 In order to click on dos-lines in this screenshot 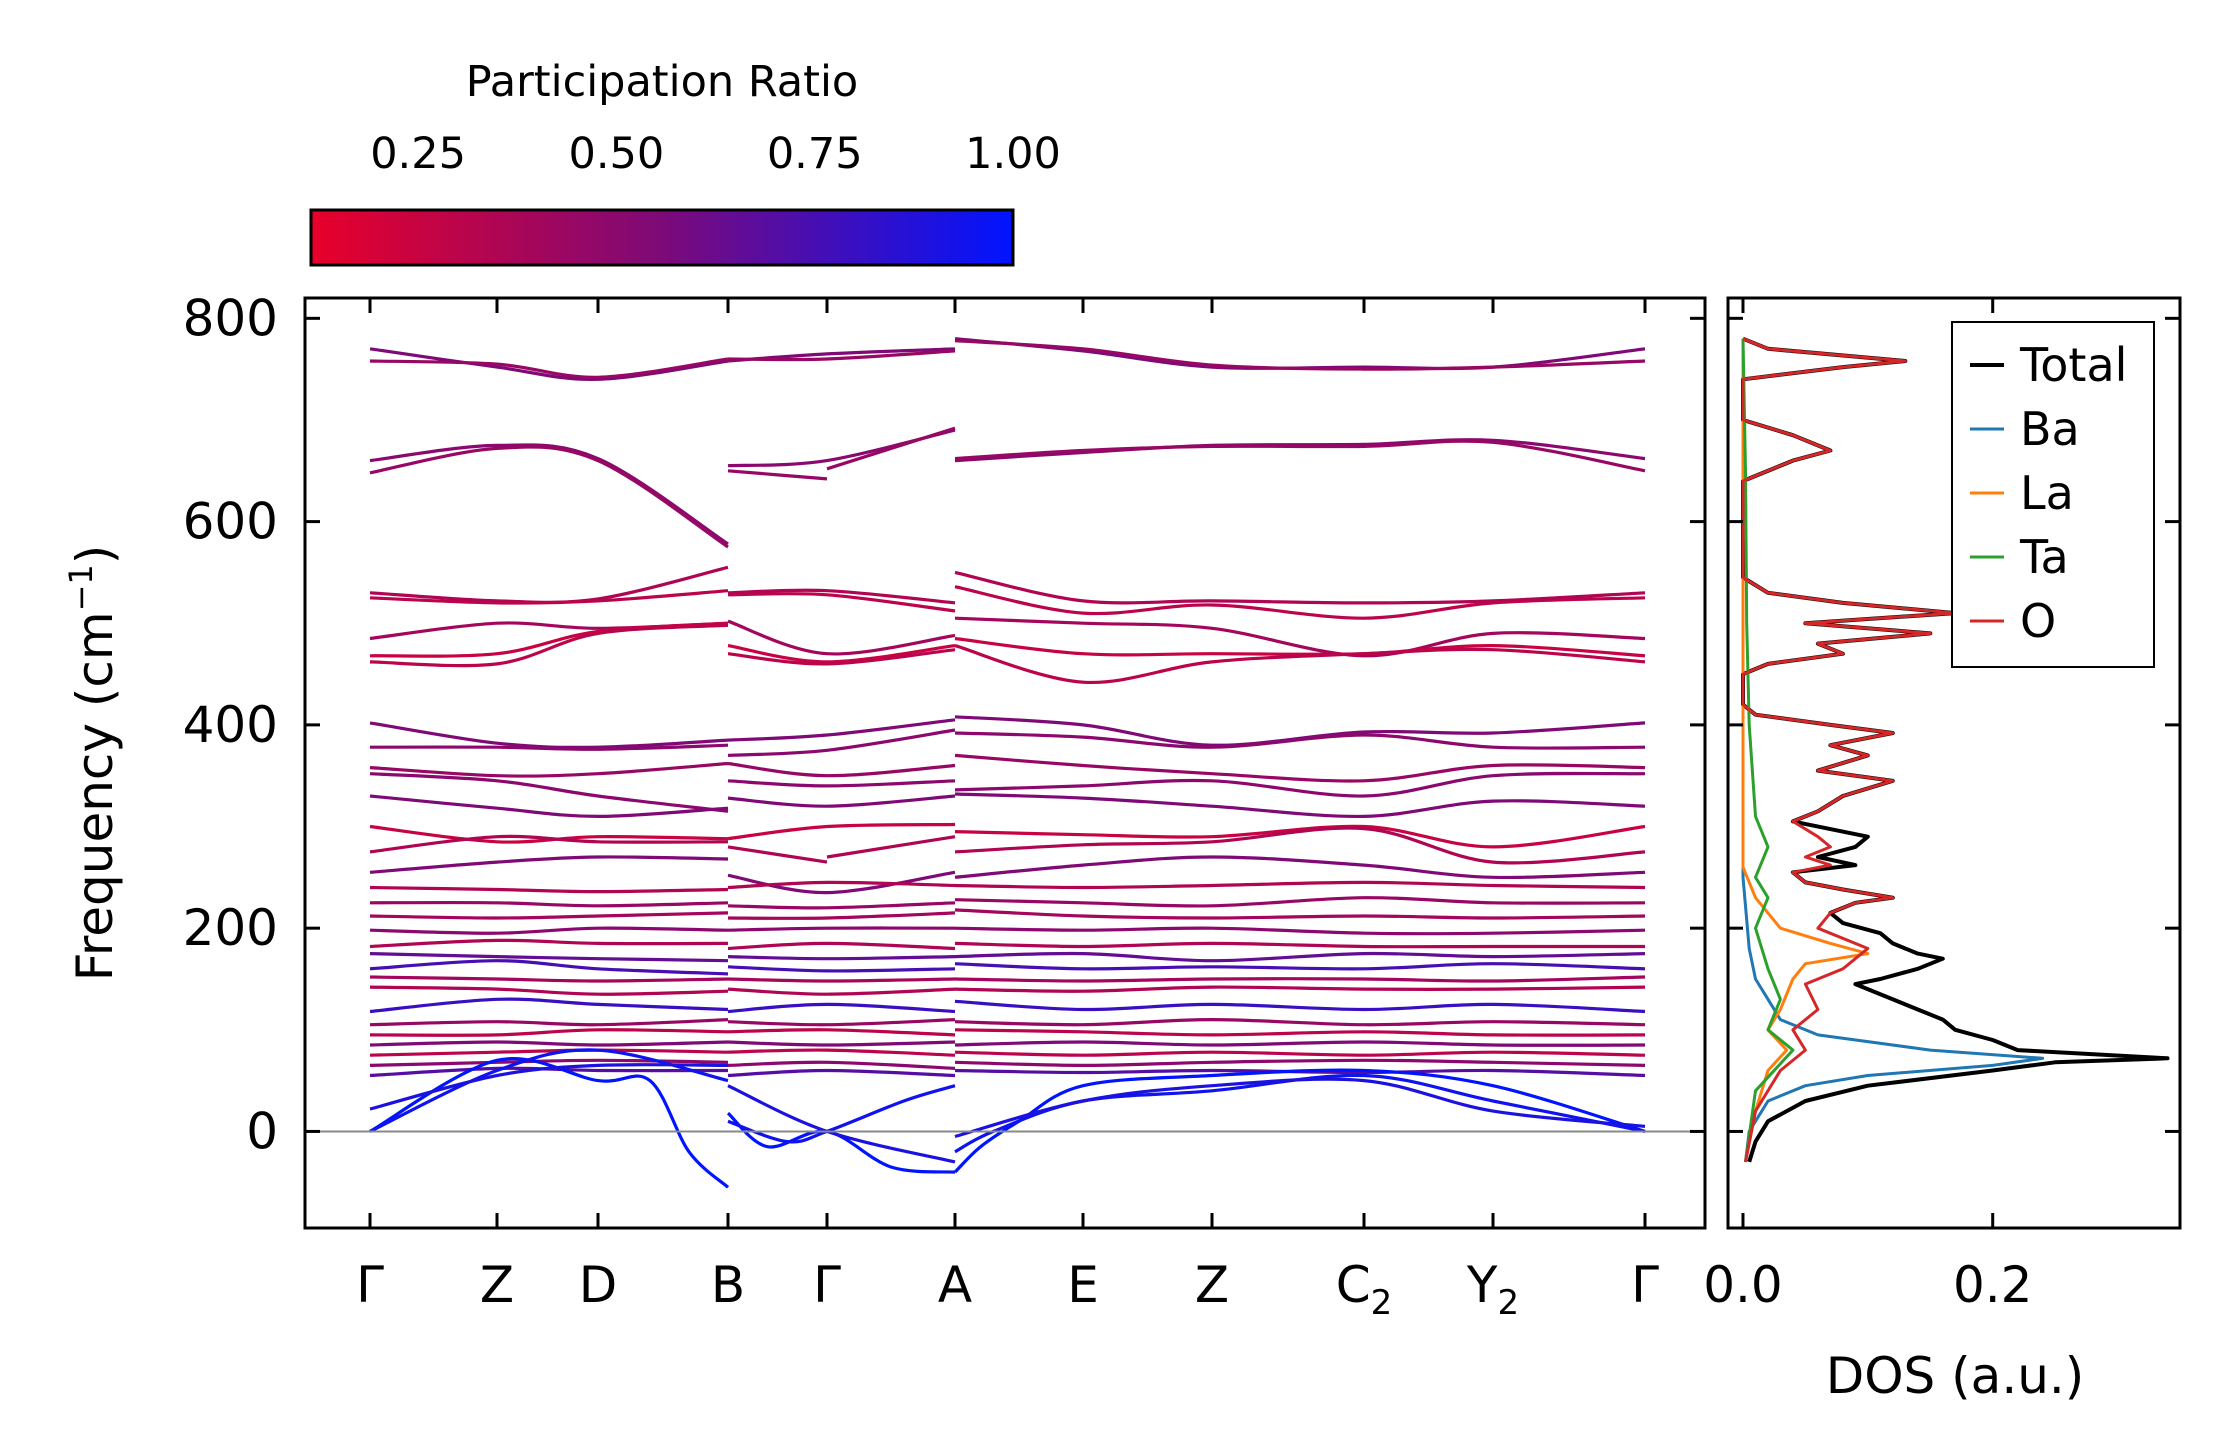, I will do `click(1955, 749)`.